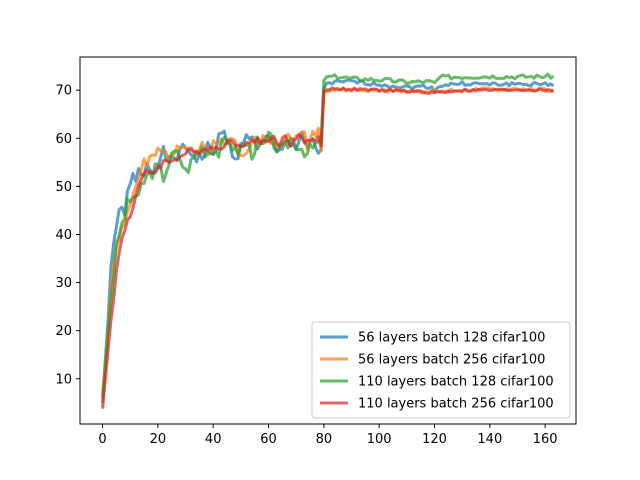  I want to click on x-tick-label: 100, so click(379, 439).